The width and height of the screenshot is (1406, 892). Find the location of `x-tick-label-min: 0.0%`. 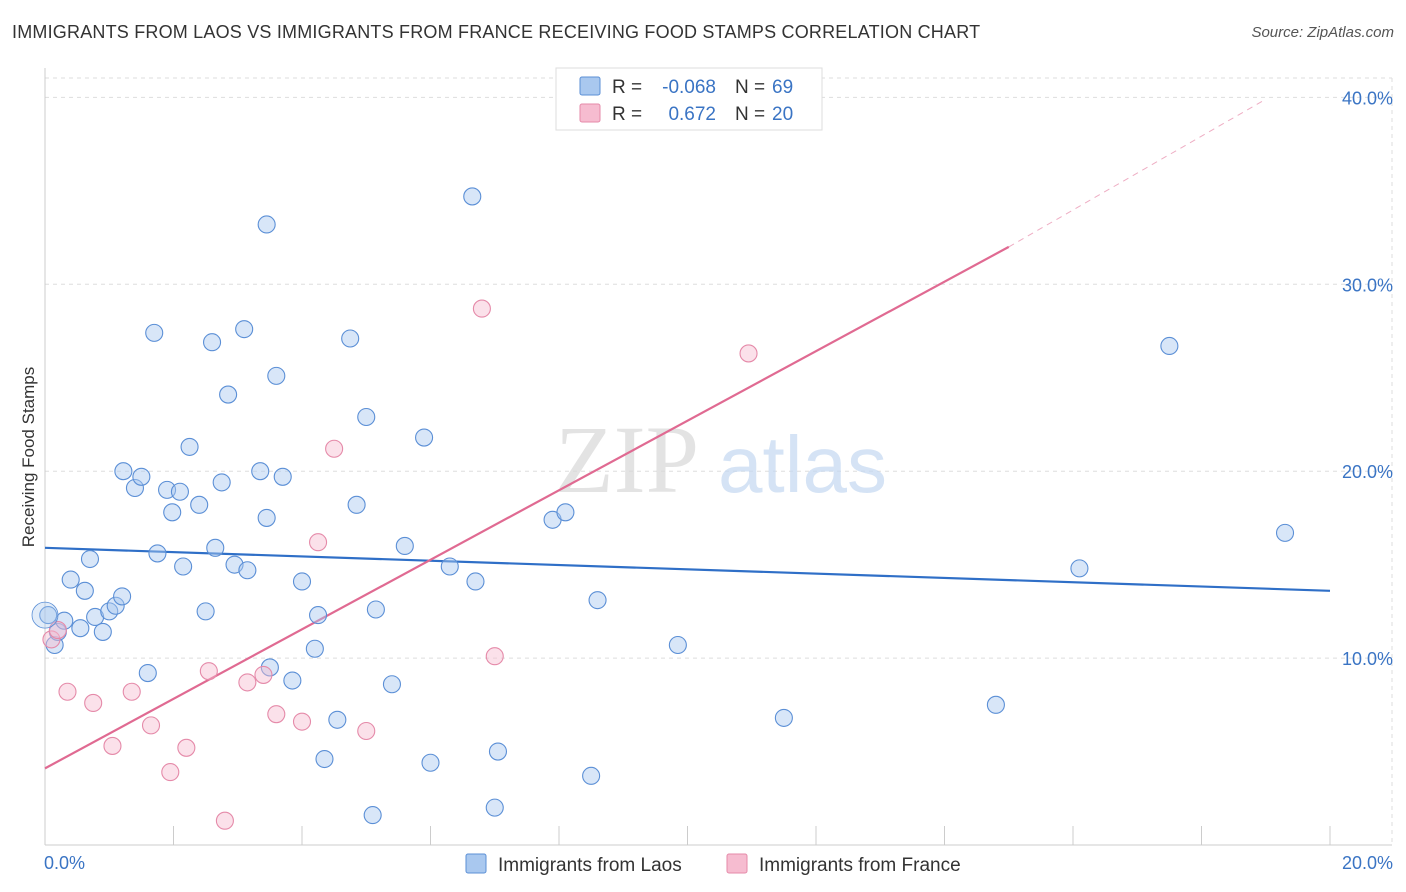

x-tick-label-min: 0.0% is located at coordinates (64, 863).